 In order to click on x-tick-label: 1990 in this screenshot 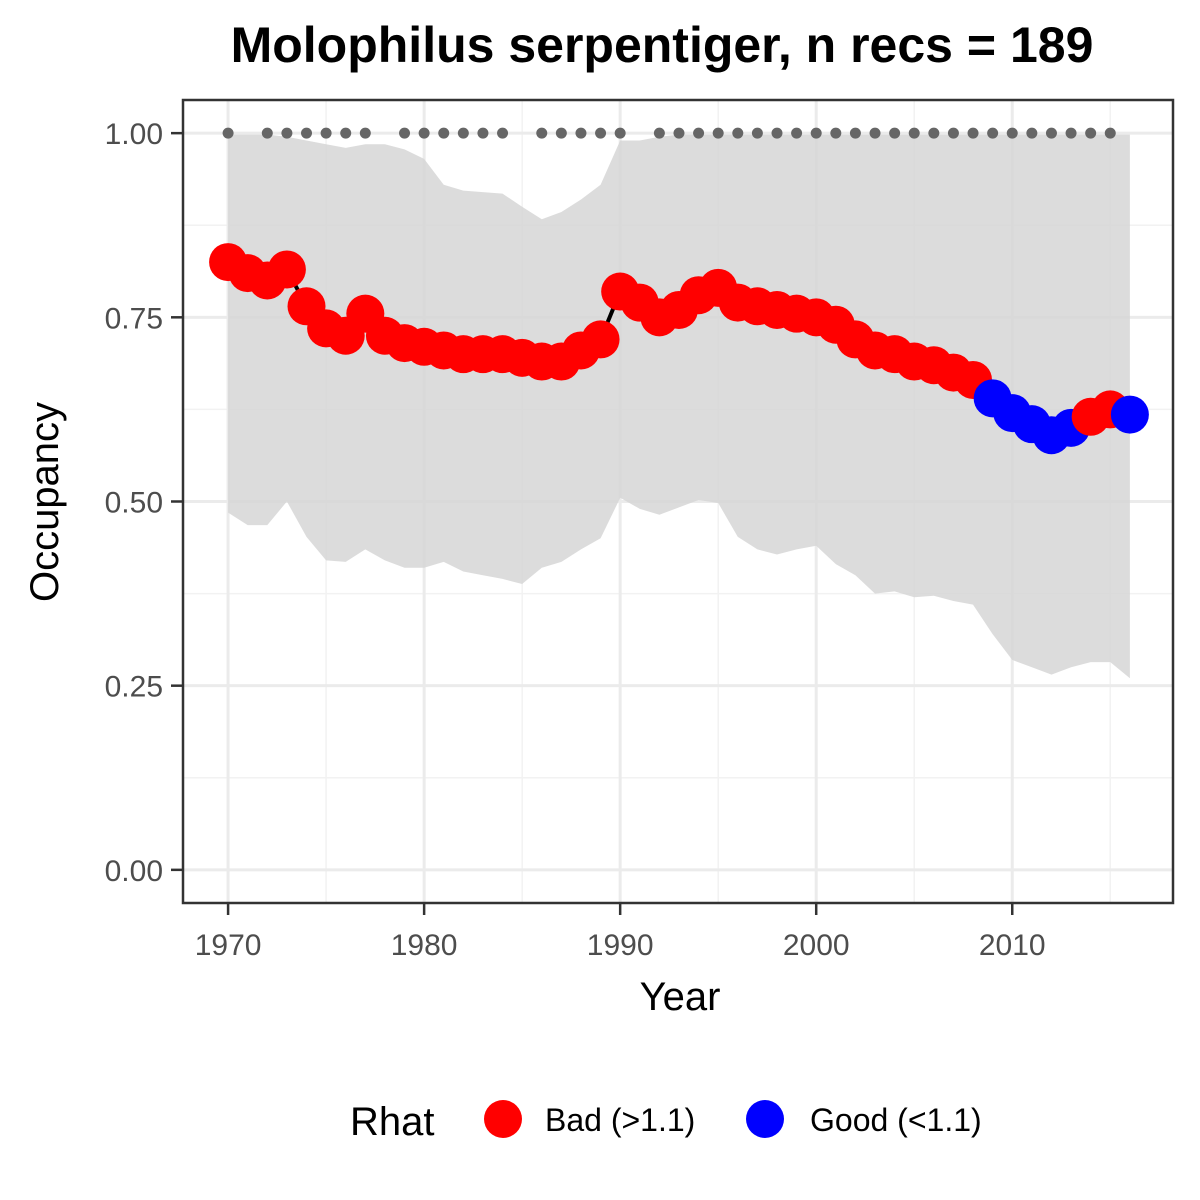, I will do `click(620, 945)`.